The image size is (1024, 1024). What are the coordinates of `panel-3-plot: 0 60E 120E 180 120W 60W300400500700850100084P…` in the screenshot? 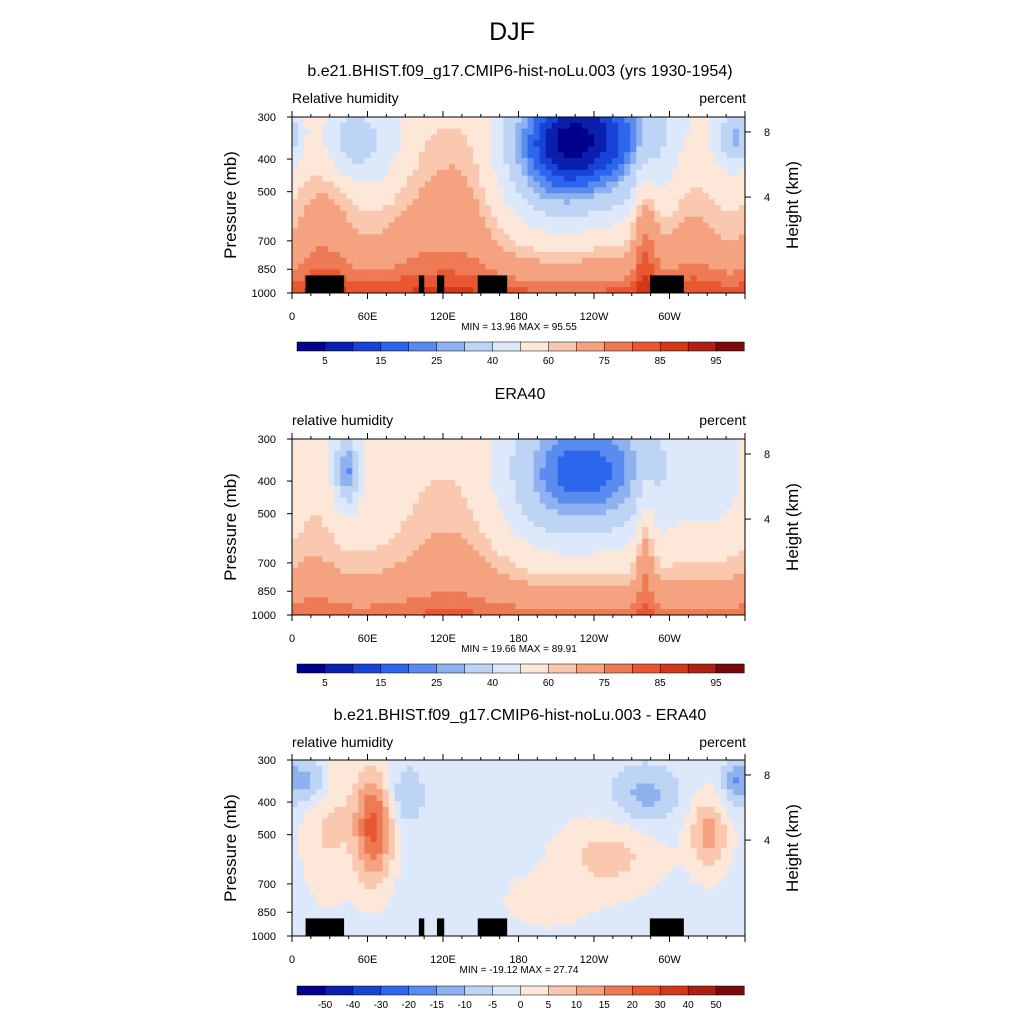 It's located at (511, 882).